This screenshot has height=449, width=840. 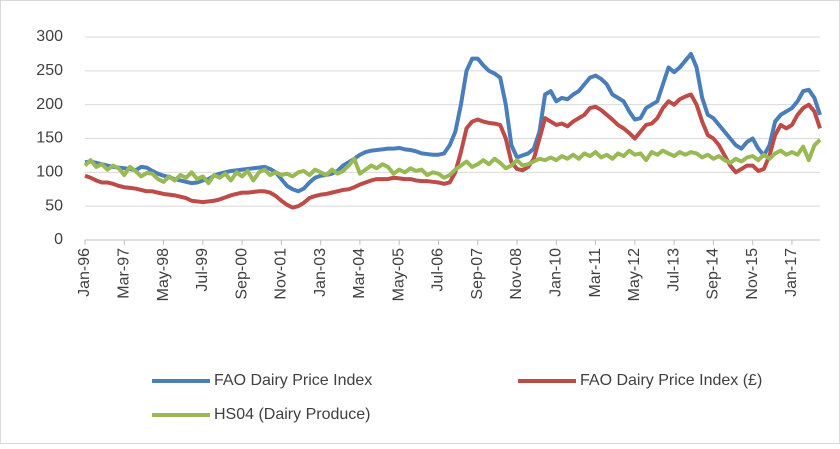 What do you see at coordinates (634, 274) in the screenshot?
I see `x-tick-label: May-12` at bounding box center [634, 274].